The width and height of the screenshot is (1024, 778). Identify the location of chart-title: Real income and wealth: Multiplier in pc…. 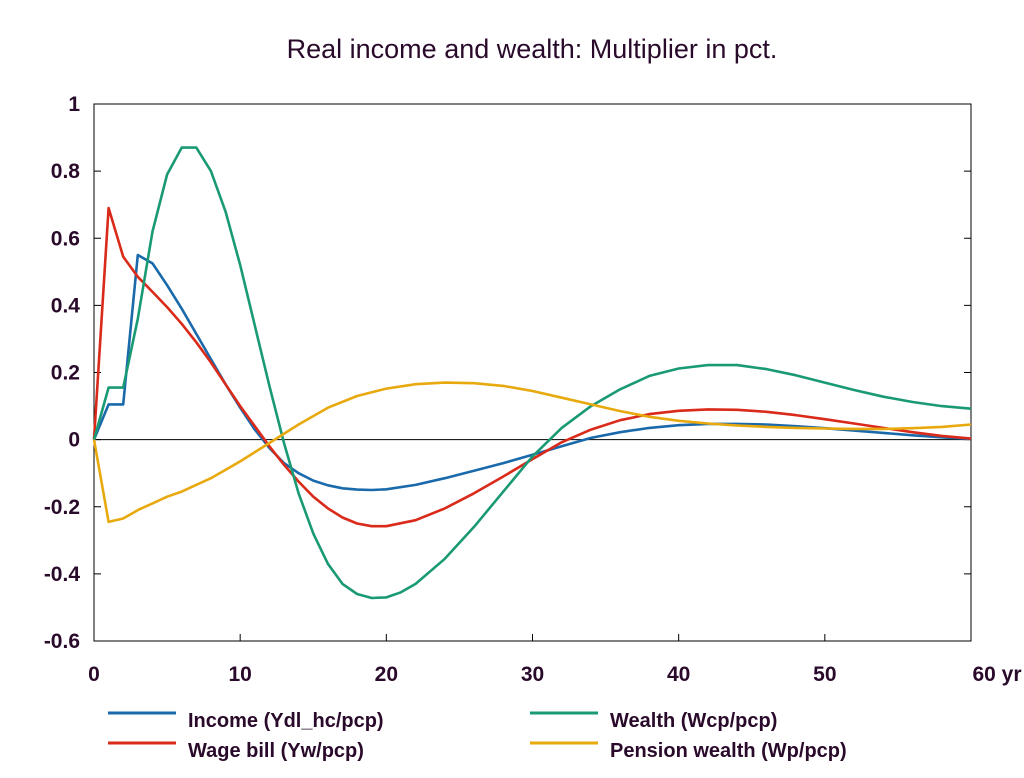
(532, 49).